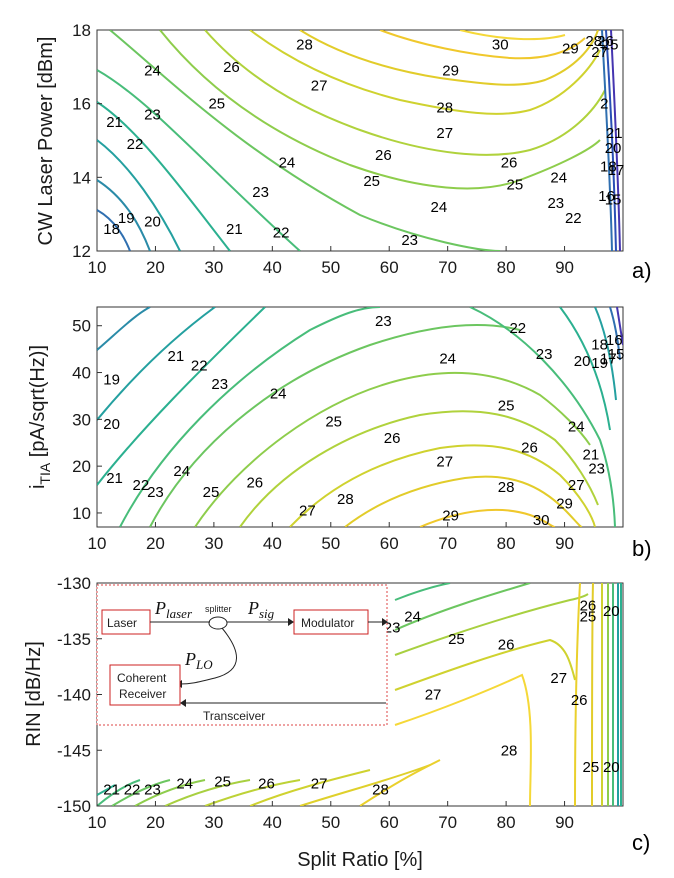 The image size is (674, 878). What do you see at coordinates (213, 822) in the screenshot?
I see `x-tick-label: 30` at bounding box center [213, 822].